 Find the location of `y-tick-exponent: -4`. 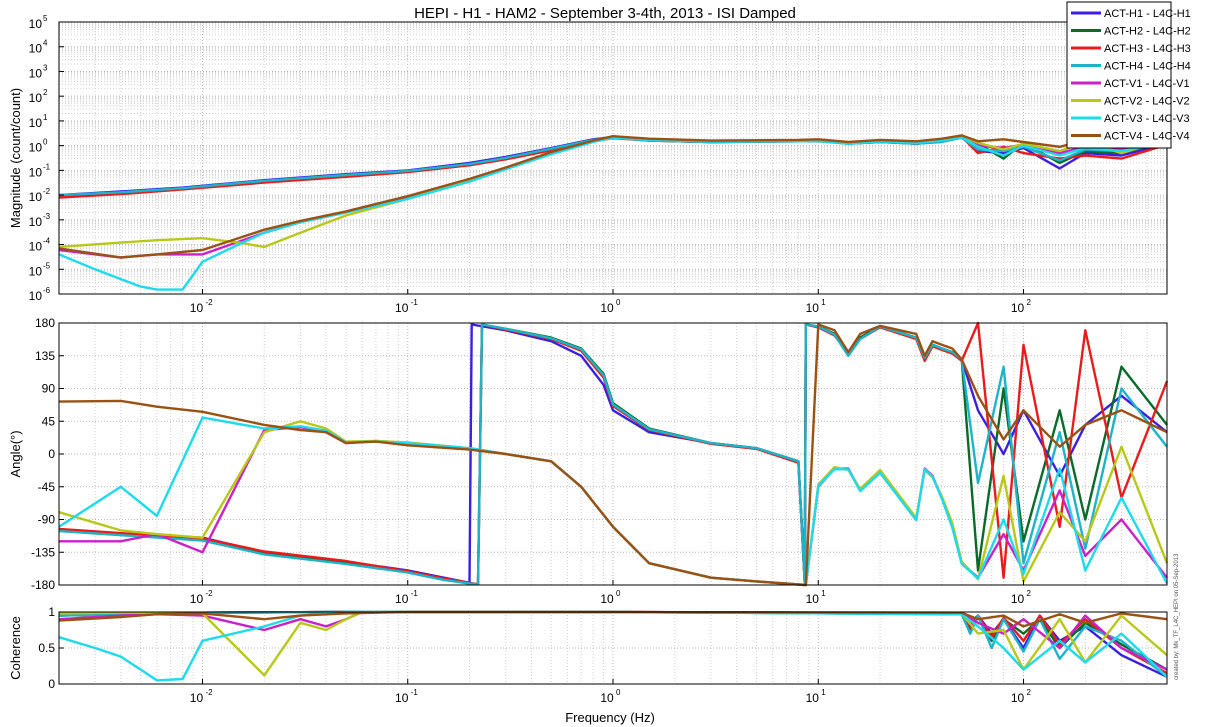

y-tick-exponent: -4 is located at coordinates (47, 241).